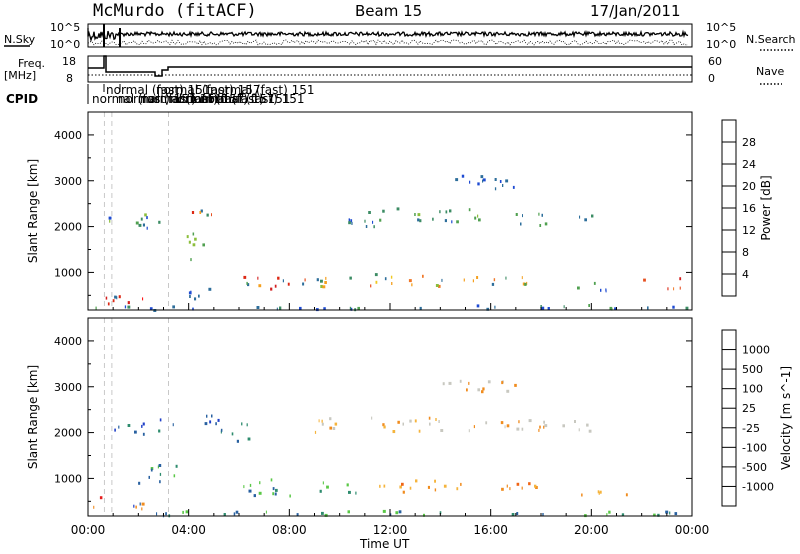  Describe the element at coordinates (754, 447) in the screenshot. I see `colorbar-tick-label: -100` at that location.